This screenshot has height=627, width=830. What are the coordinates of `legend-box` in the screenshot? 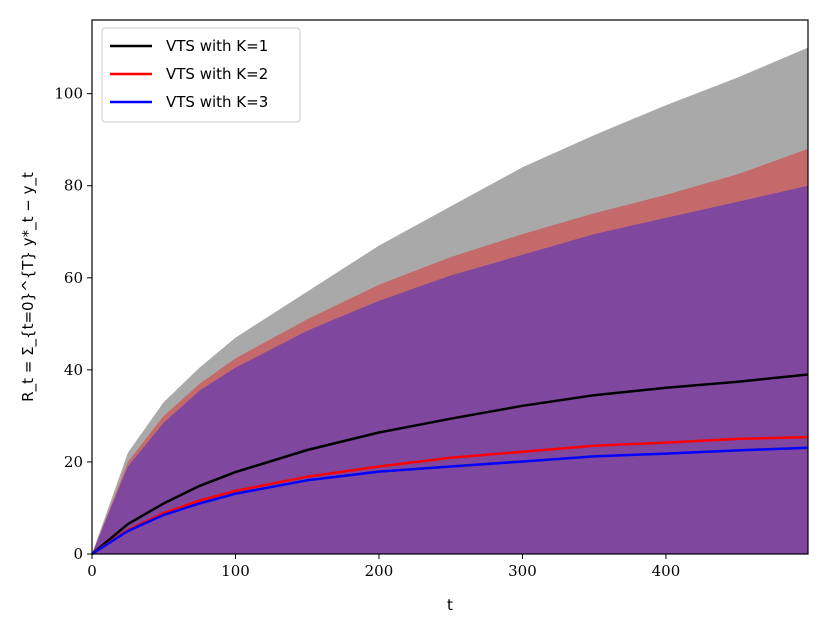 It's located at (201, 75).